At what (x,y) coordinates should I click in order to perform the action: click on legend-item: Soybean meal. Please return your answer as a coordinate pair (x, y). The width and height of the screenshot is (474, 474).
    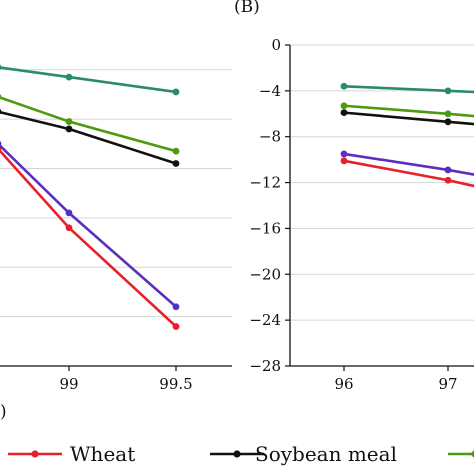
    Looking at the image, I should click on (303, 454).